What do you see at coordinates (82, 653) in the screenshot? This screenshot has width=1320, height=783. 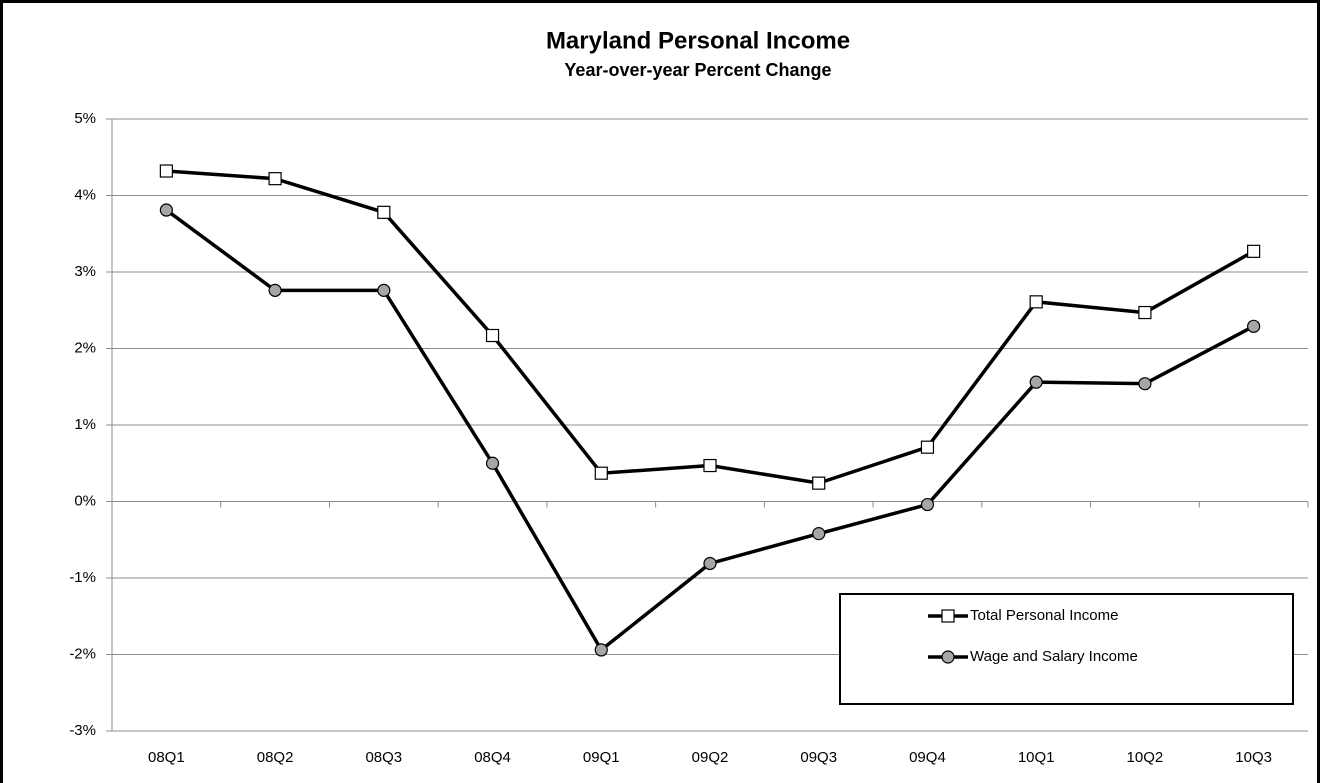 I see `y-tick-label: -2%` at bounding box center [82, 653].